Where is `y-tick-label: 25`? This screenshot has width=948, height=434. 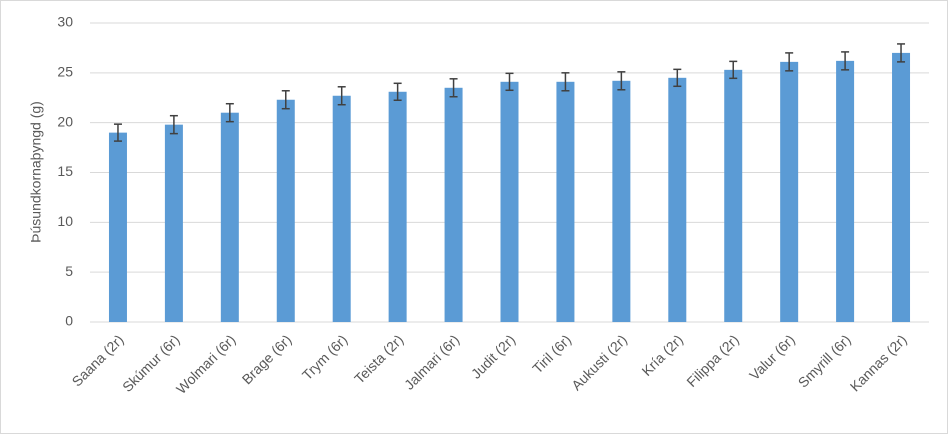
y-tick-label: 25 is located at coordinates (65, 72).